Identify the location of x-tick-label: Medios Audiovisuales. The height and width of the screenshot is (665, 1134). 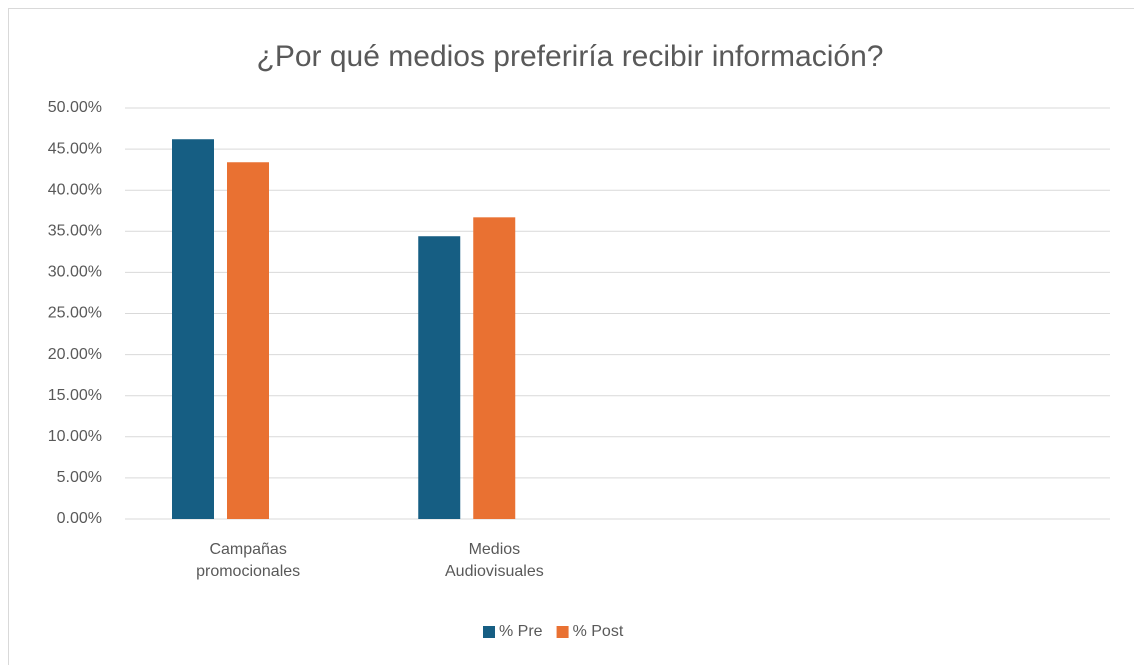
(494, 560).